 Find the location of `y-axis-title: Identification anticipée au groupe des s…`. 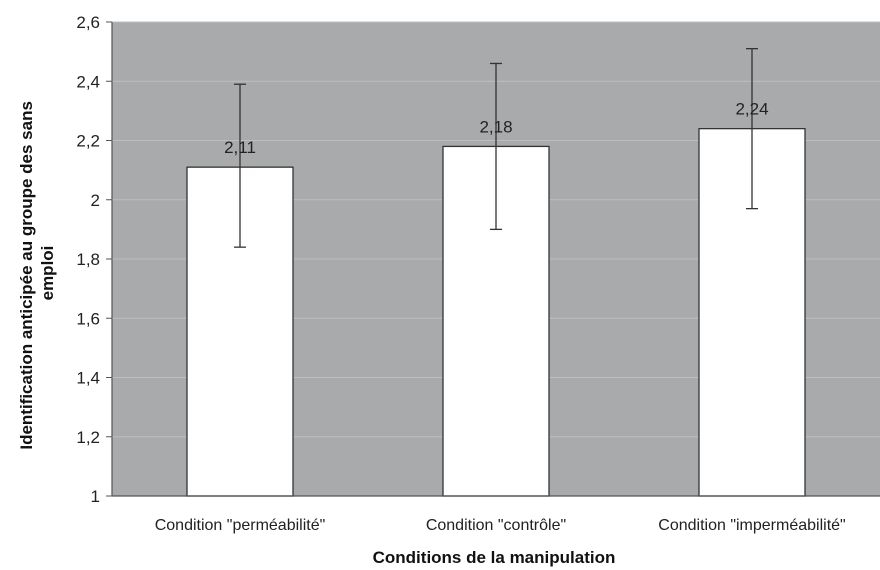

y-axis-title: Identification anticipée au groupe des s… is located at coordinates (37, 272).